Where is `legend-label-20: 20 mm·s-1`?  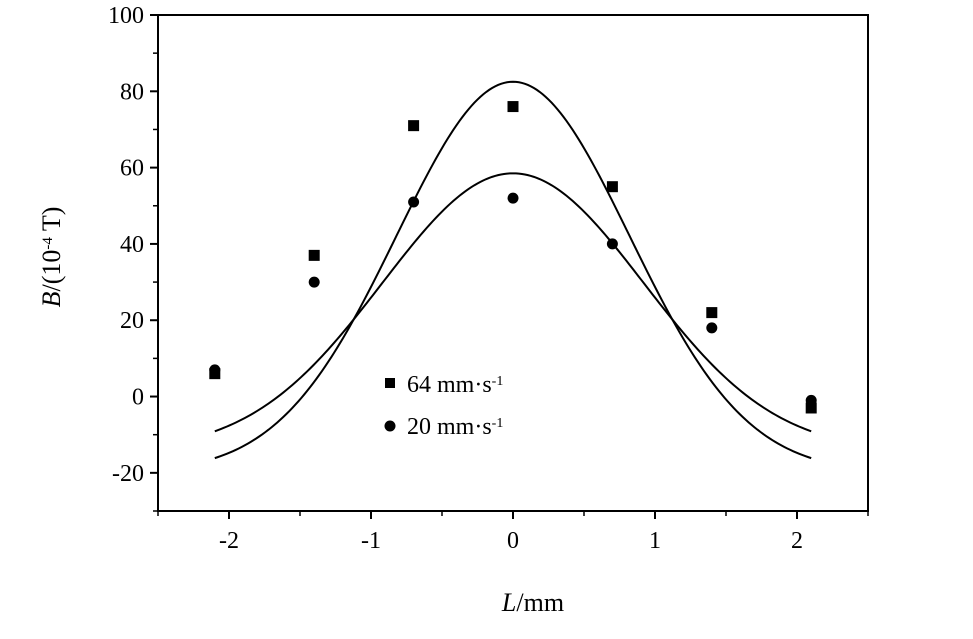
legend-label-20: 20 mm·s-1 is located at coordinates (455, 427).